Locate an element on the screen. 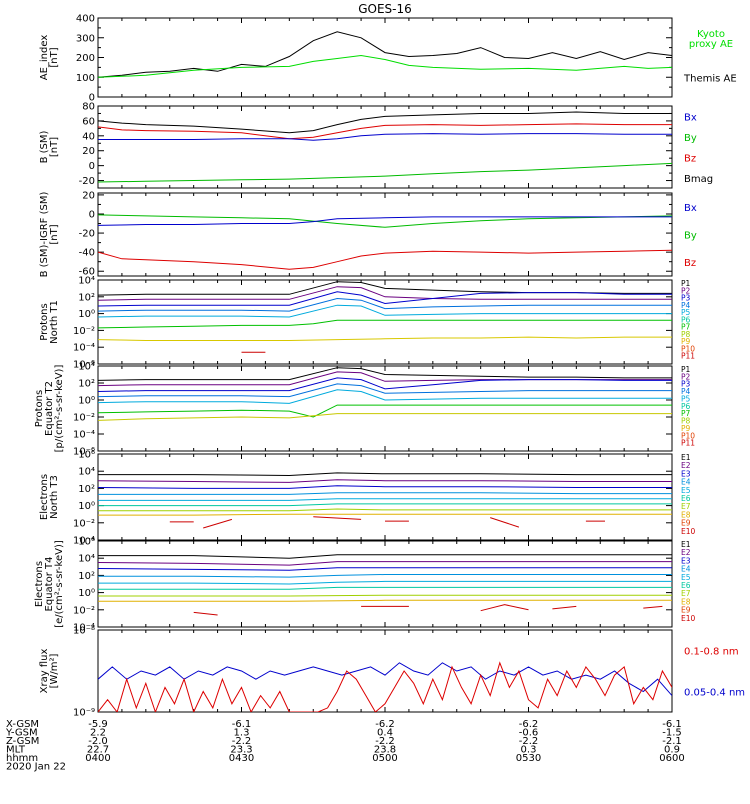  channel-label: P9 is located at coordinates (686, 428).